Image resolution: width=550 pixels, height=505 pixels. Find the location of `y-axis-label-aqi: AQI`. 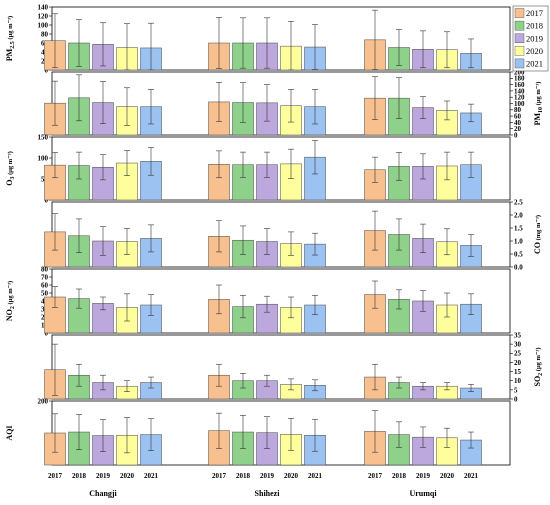

y-axis-label-aqi: AQI is located at coordinates (9, 432).